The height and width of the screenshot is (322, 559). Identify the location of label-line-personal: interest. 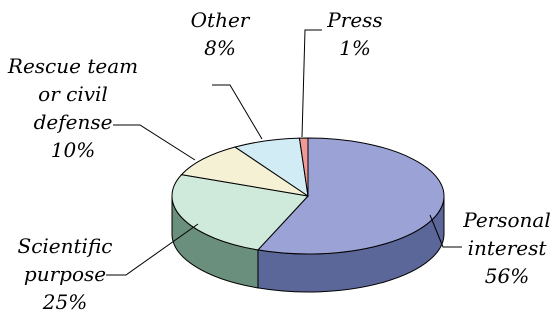
(508, 248).